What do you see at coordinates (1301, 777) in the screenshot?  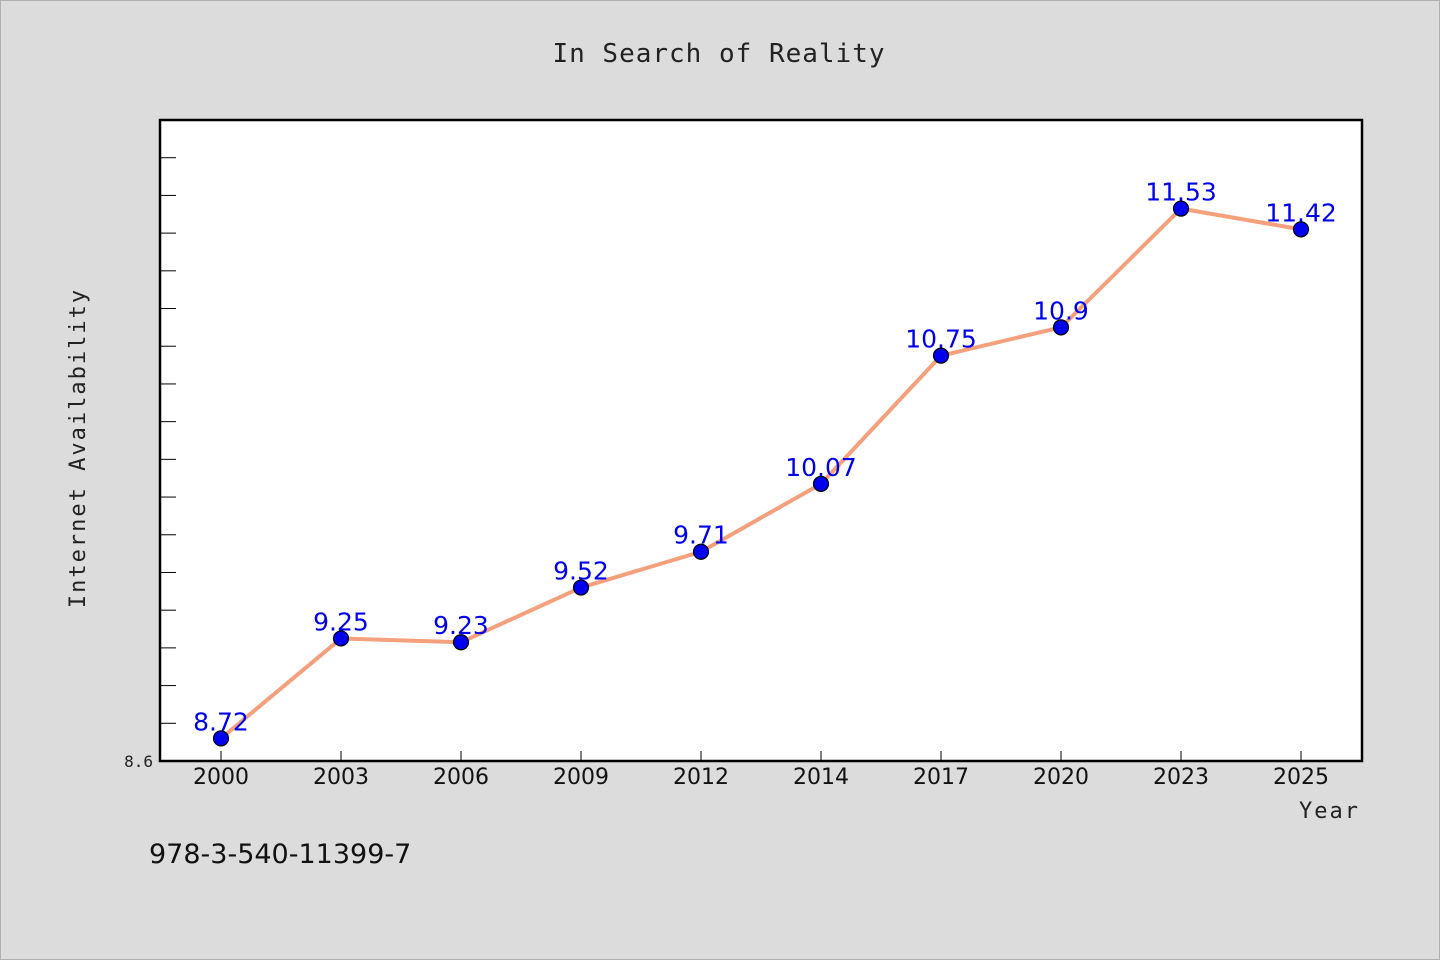 I see `x-tick-label: 2025` at bounding box center [1301, 777].